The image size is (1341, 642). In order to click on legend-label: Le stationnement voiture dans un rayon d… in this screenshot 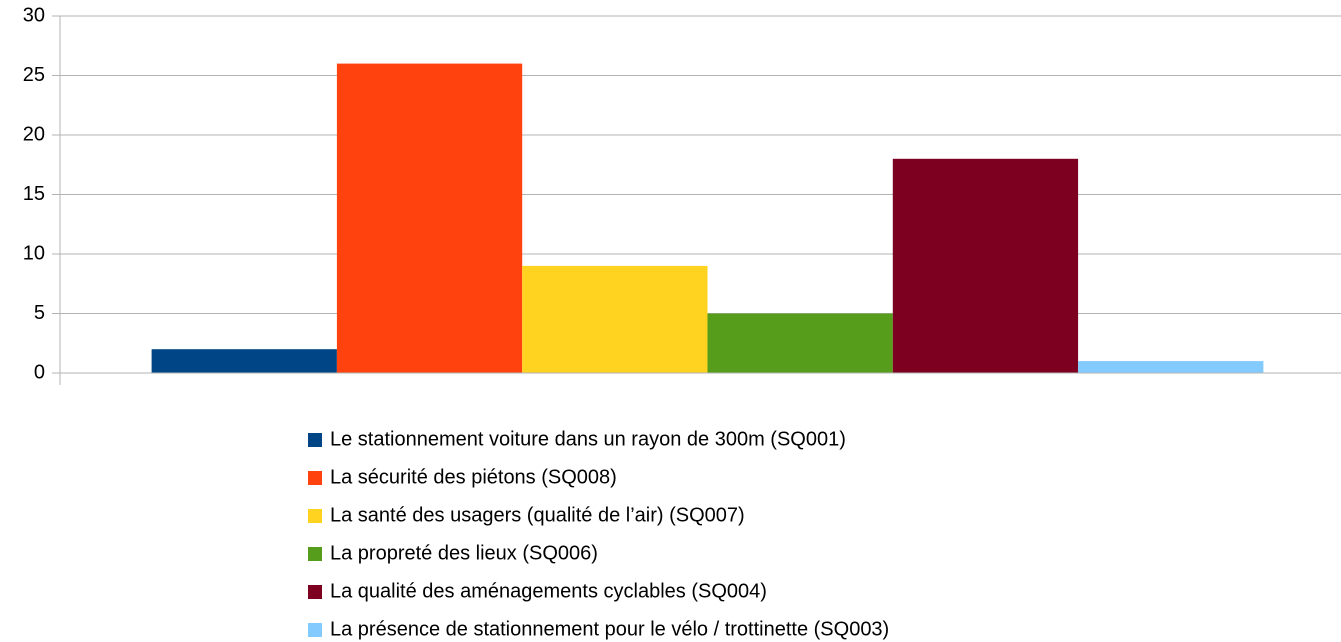, I will do `click(588, 439)`.